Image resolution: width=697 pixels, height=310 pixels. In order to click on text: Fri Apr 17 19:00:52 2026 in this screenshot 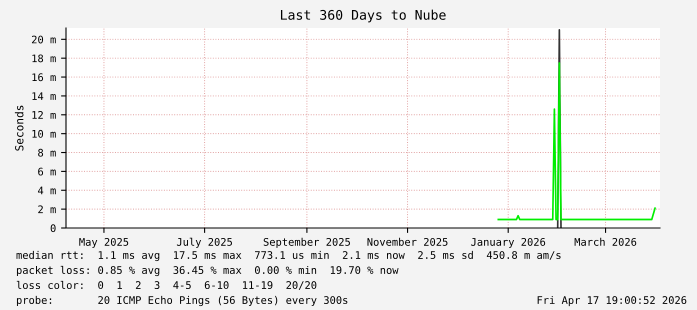, I will do `click(612, 301)`.